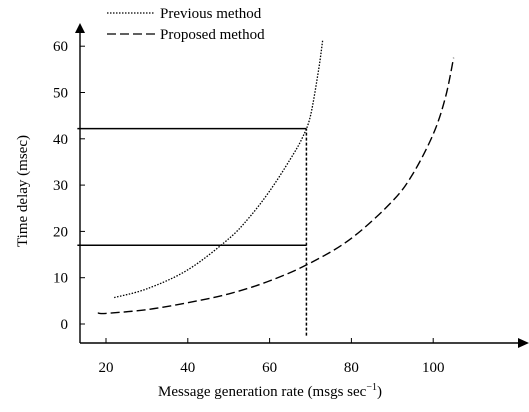  Describe the element at coordinates (23, 191) in the screenshot. I see `y-axis-title: Time delay (msec)` at that location.